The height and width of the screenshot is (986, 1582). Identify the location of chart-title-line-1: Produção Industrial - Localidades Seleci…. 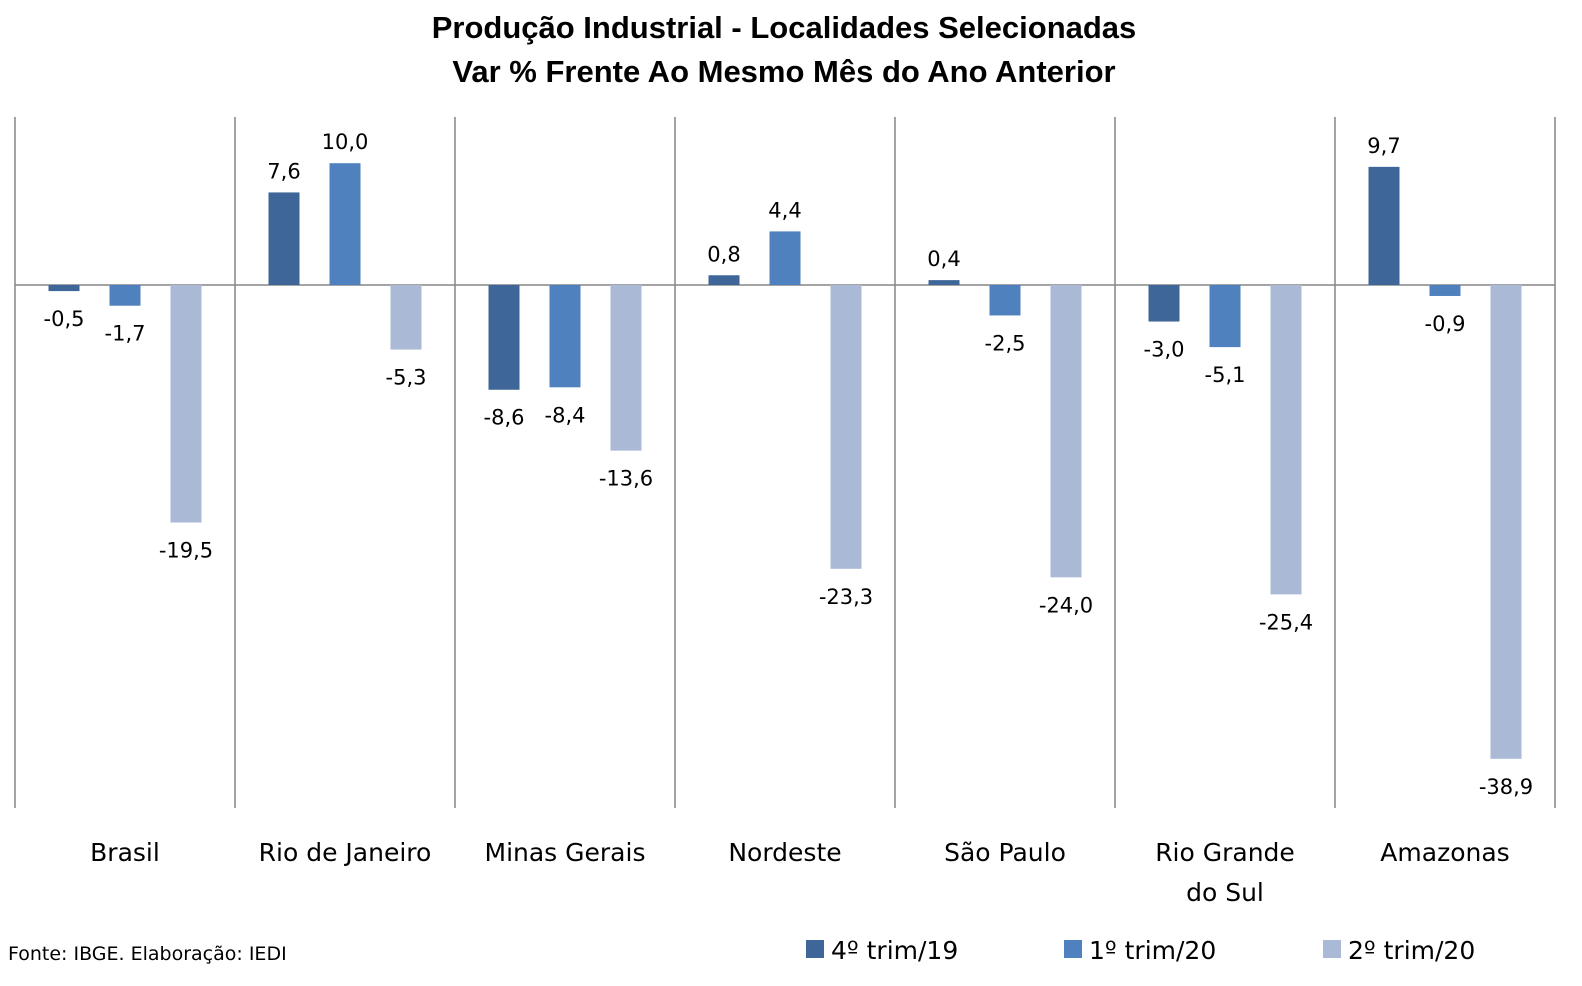
(784, 27).